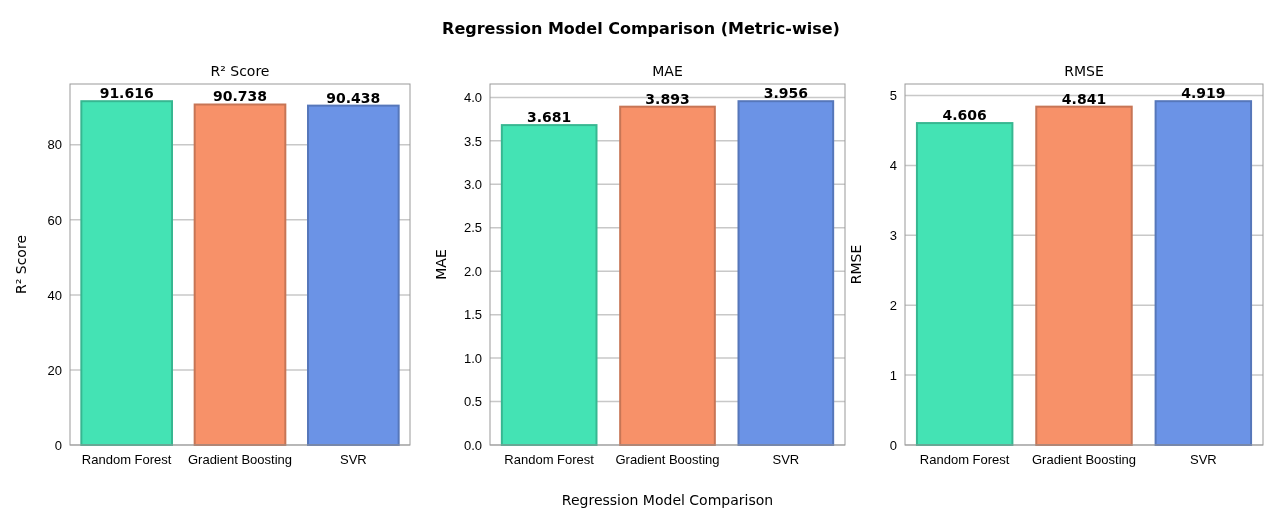 This screenshot has height=513, width=1283. I want to click on y-tick-label: 1.5, so click(472, 315).